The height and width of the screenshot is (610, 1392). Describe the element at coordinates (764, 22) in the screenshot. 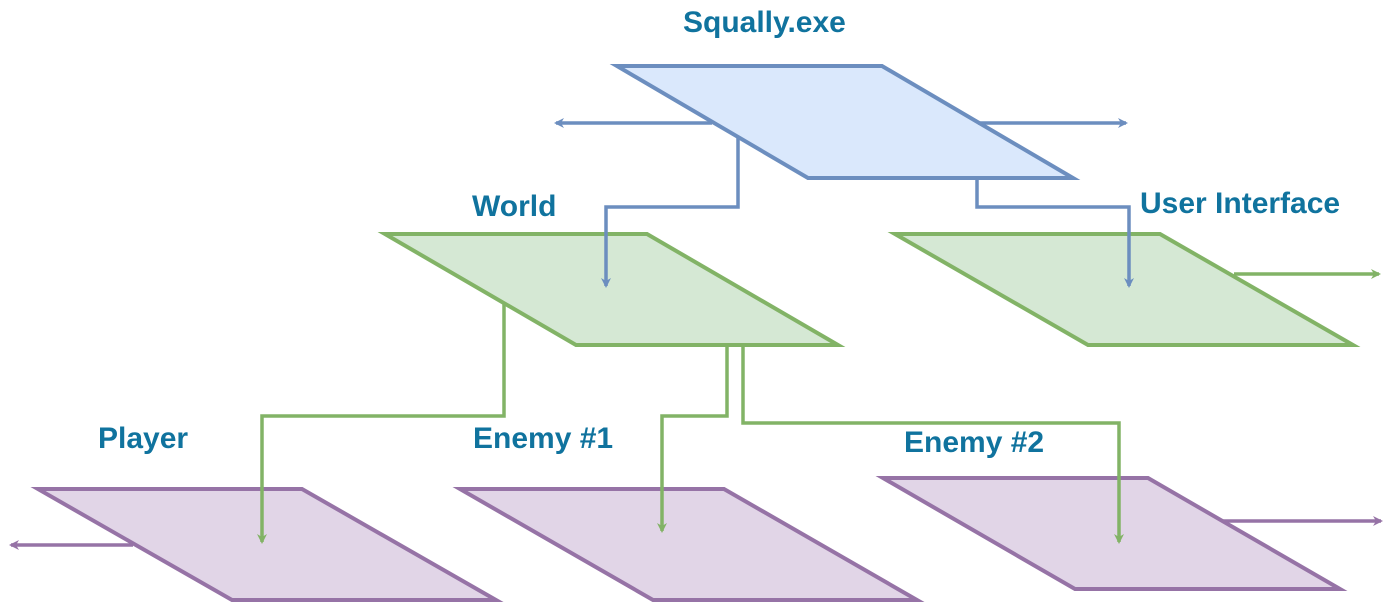

I see `root-label: Squally.exe` at that location.